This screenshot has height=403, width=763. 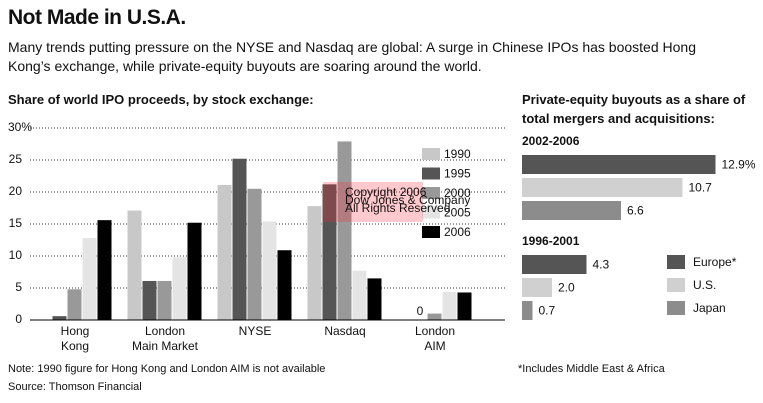 What do you see at coordinates (457, 174) in the screenshot?
I see `legend-label: 1995` at bounding box center [457, 174].